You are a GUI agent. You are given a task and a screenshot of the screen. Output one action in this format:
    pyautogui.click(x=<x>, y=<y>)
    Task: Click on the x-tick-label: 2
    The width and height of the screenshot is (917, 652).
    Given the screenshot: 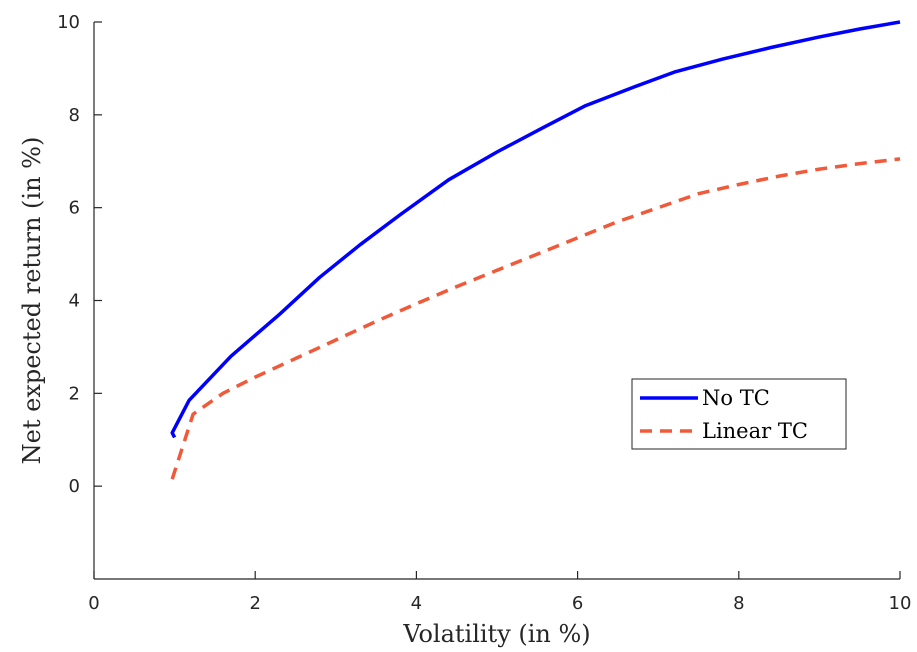 What is the action you would take?
    pyautogui.click(x=254, y=603)
    